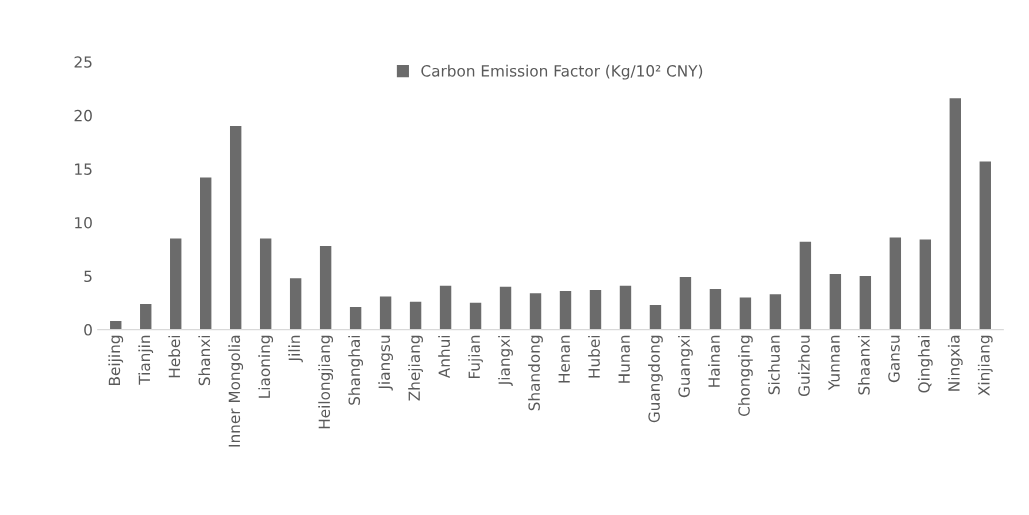  Describe the element at coordinates (356, 370) in the screenshot. I see `x-tick-label: Shanghai` at that location.